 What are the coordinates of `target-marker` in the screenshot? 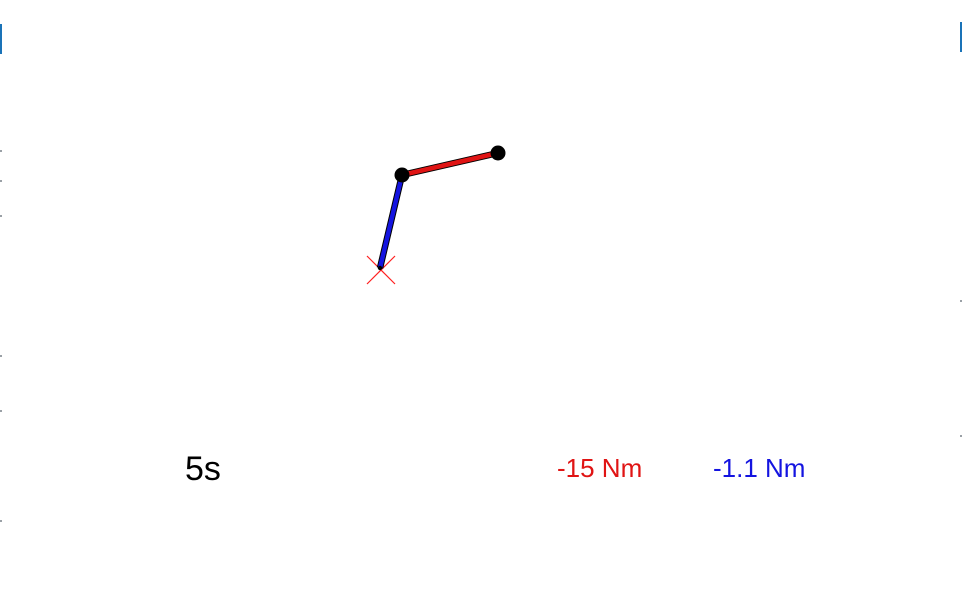 It's located at (381, 270).